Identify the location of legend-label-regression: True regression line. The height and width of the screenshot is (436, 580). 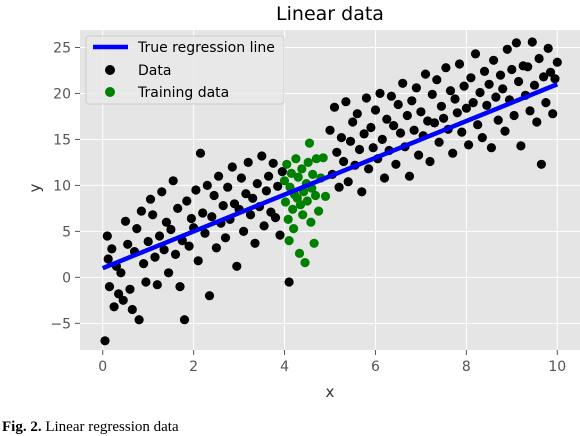
(206, 48).